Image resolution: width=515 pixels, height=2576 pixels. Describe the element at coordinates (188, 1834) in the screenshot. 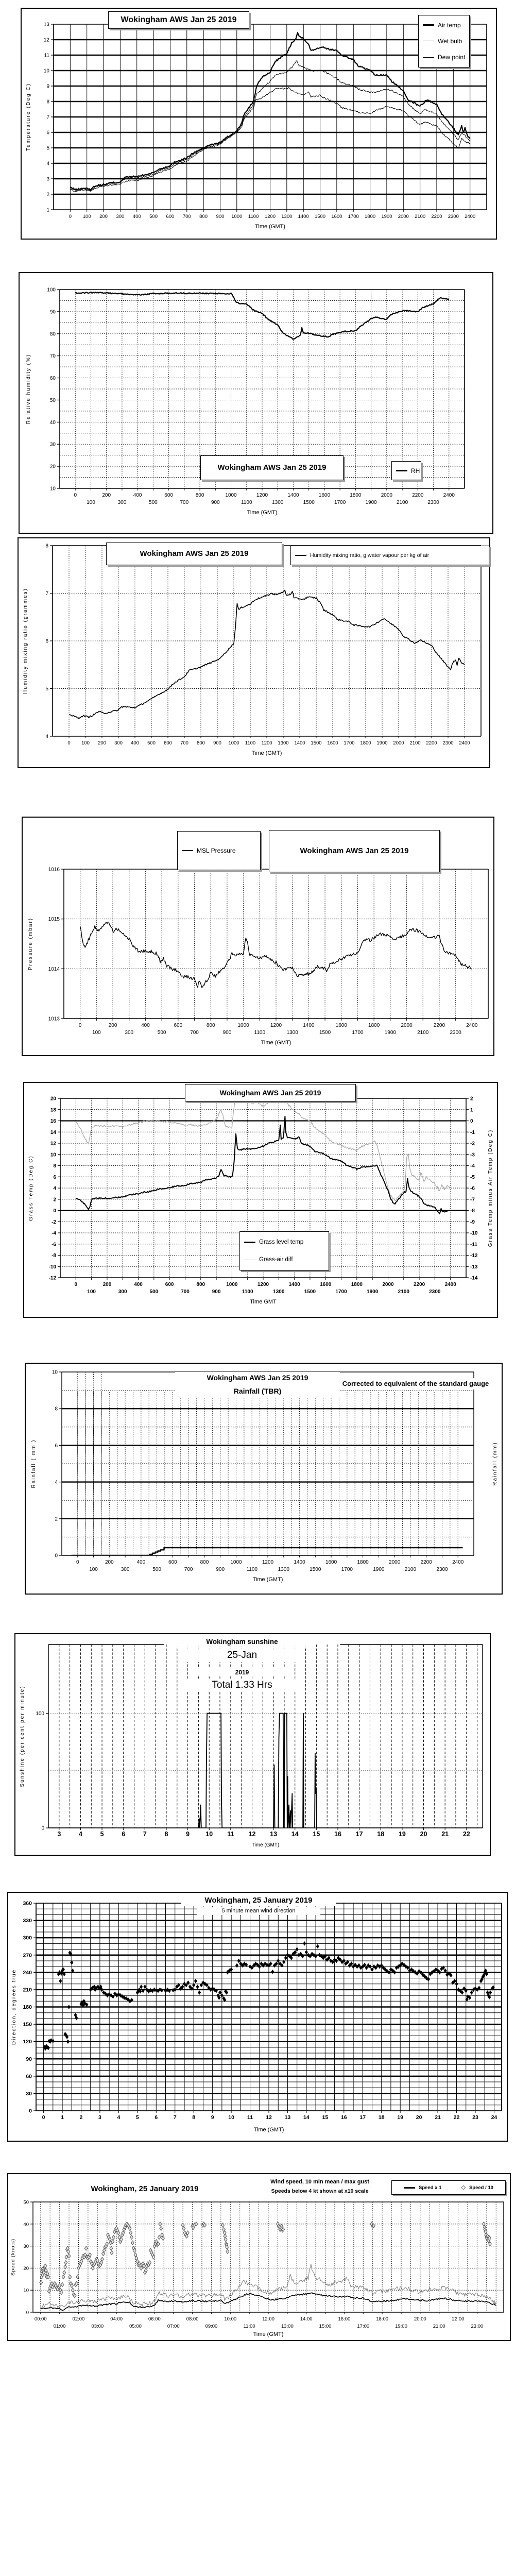

I see `axis-label: 9` at that location.